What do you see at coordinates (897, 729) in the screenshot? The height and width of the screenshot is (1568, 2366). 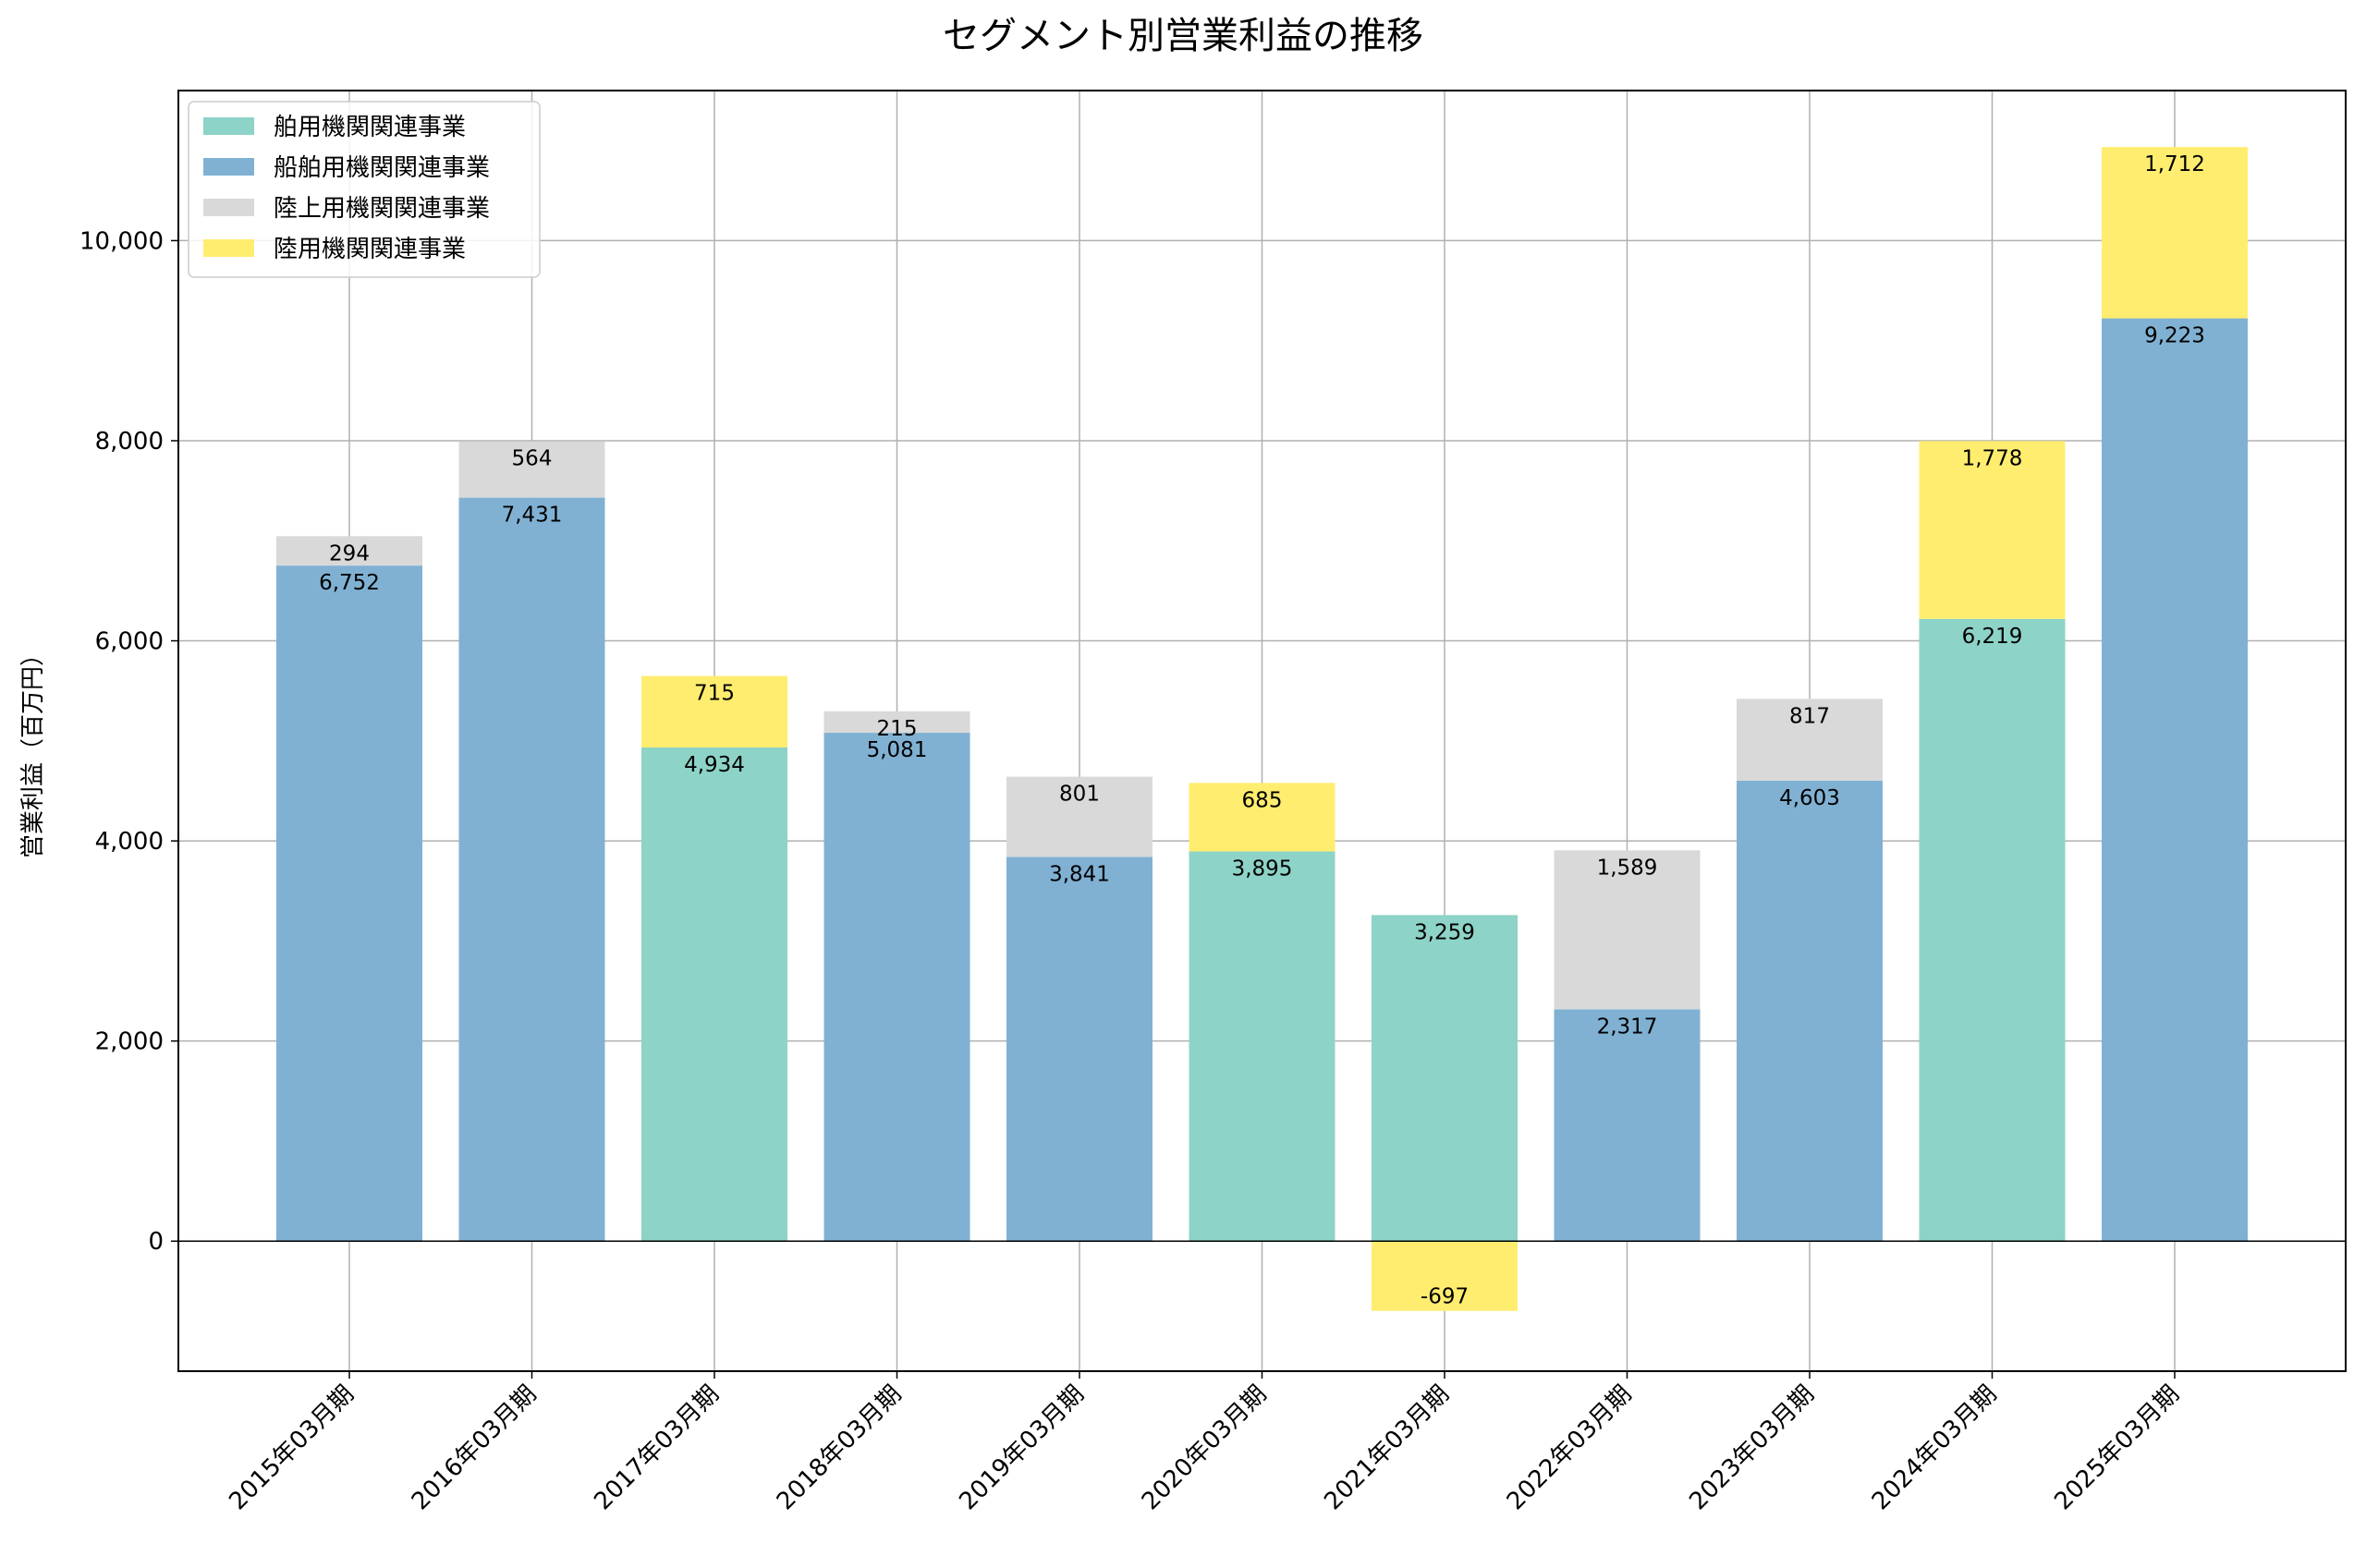 I see `data-label: 215` at bounding box center [897, 729].